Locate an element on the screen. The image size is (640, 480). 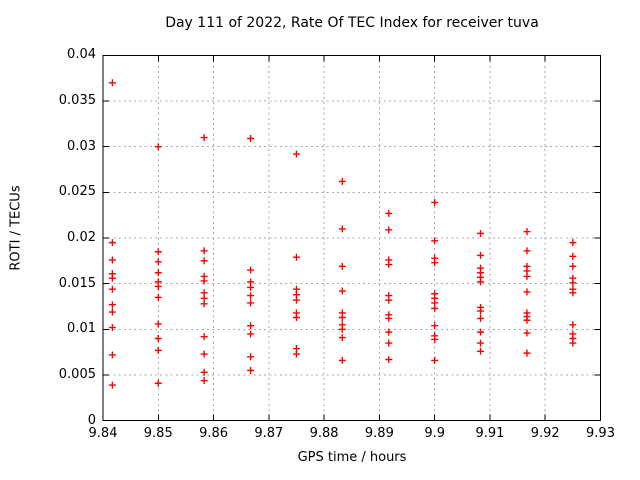
x-tick-label: 9.89 is located at coordinates (379, 433).